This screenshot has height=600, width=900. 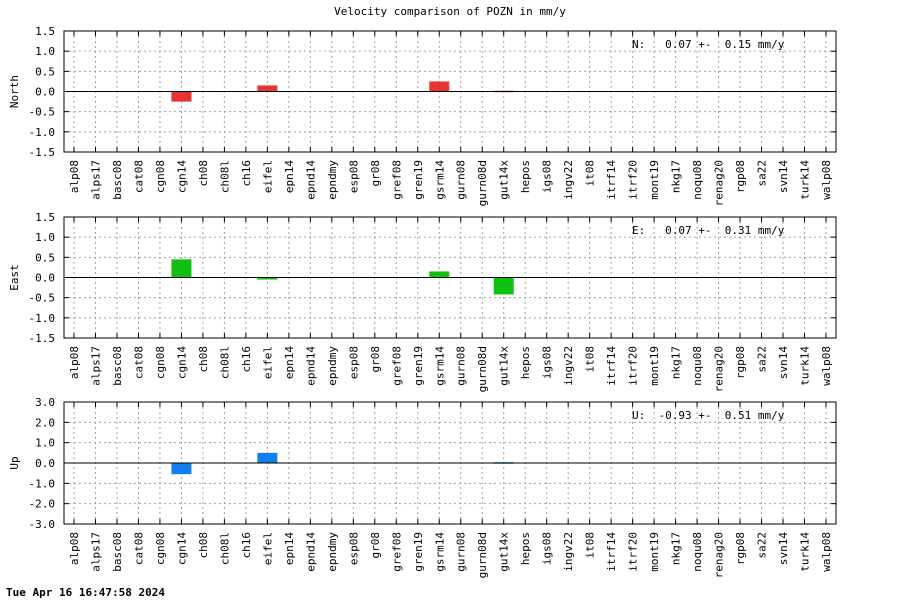 I want to click on y-tick-label: 0.5, so click(x=45, y=71).